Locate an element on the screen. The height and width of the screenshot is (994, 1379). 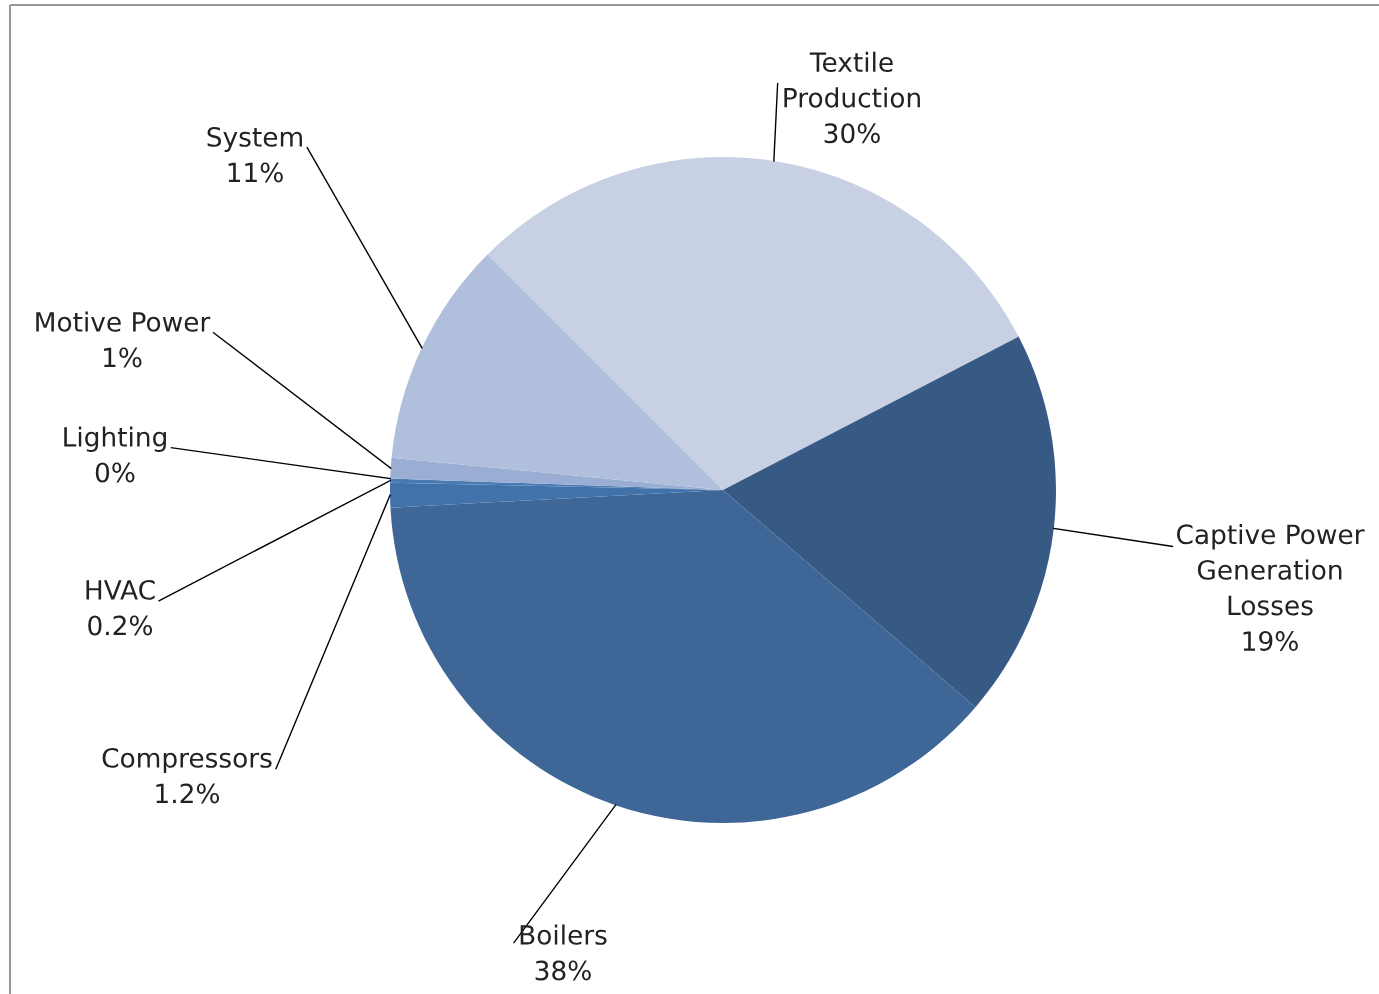
slice-label: Motive Power is located at coordinates (123, 321).